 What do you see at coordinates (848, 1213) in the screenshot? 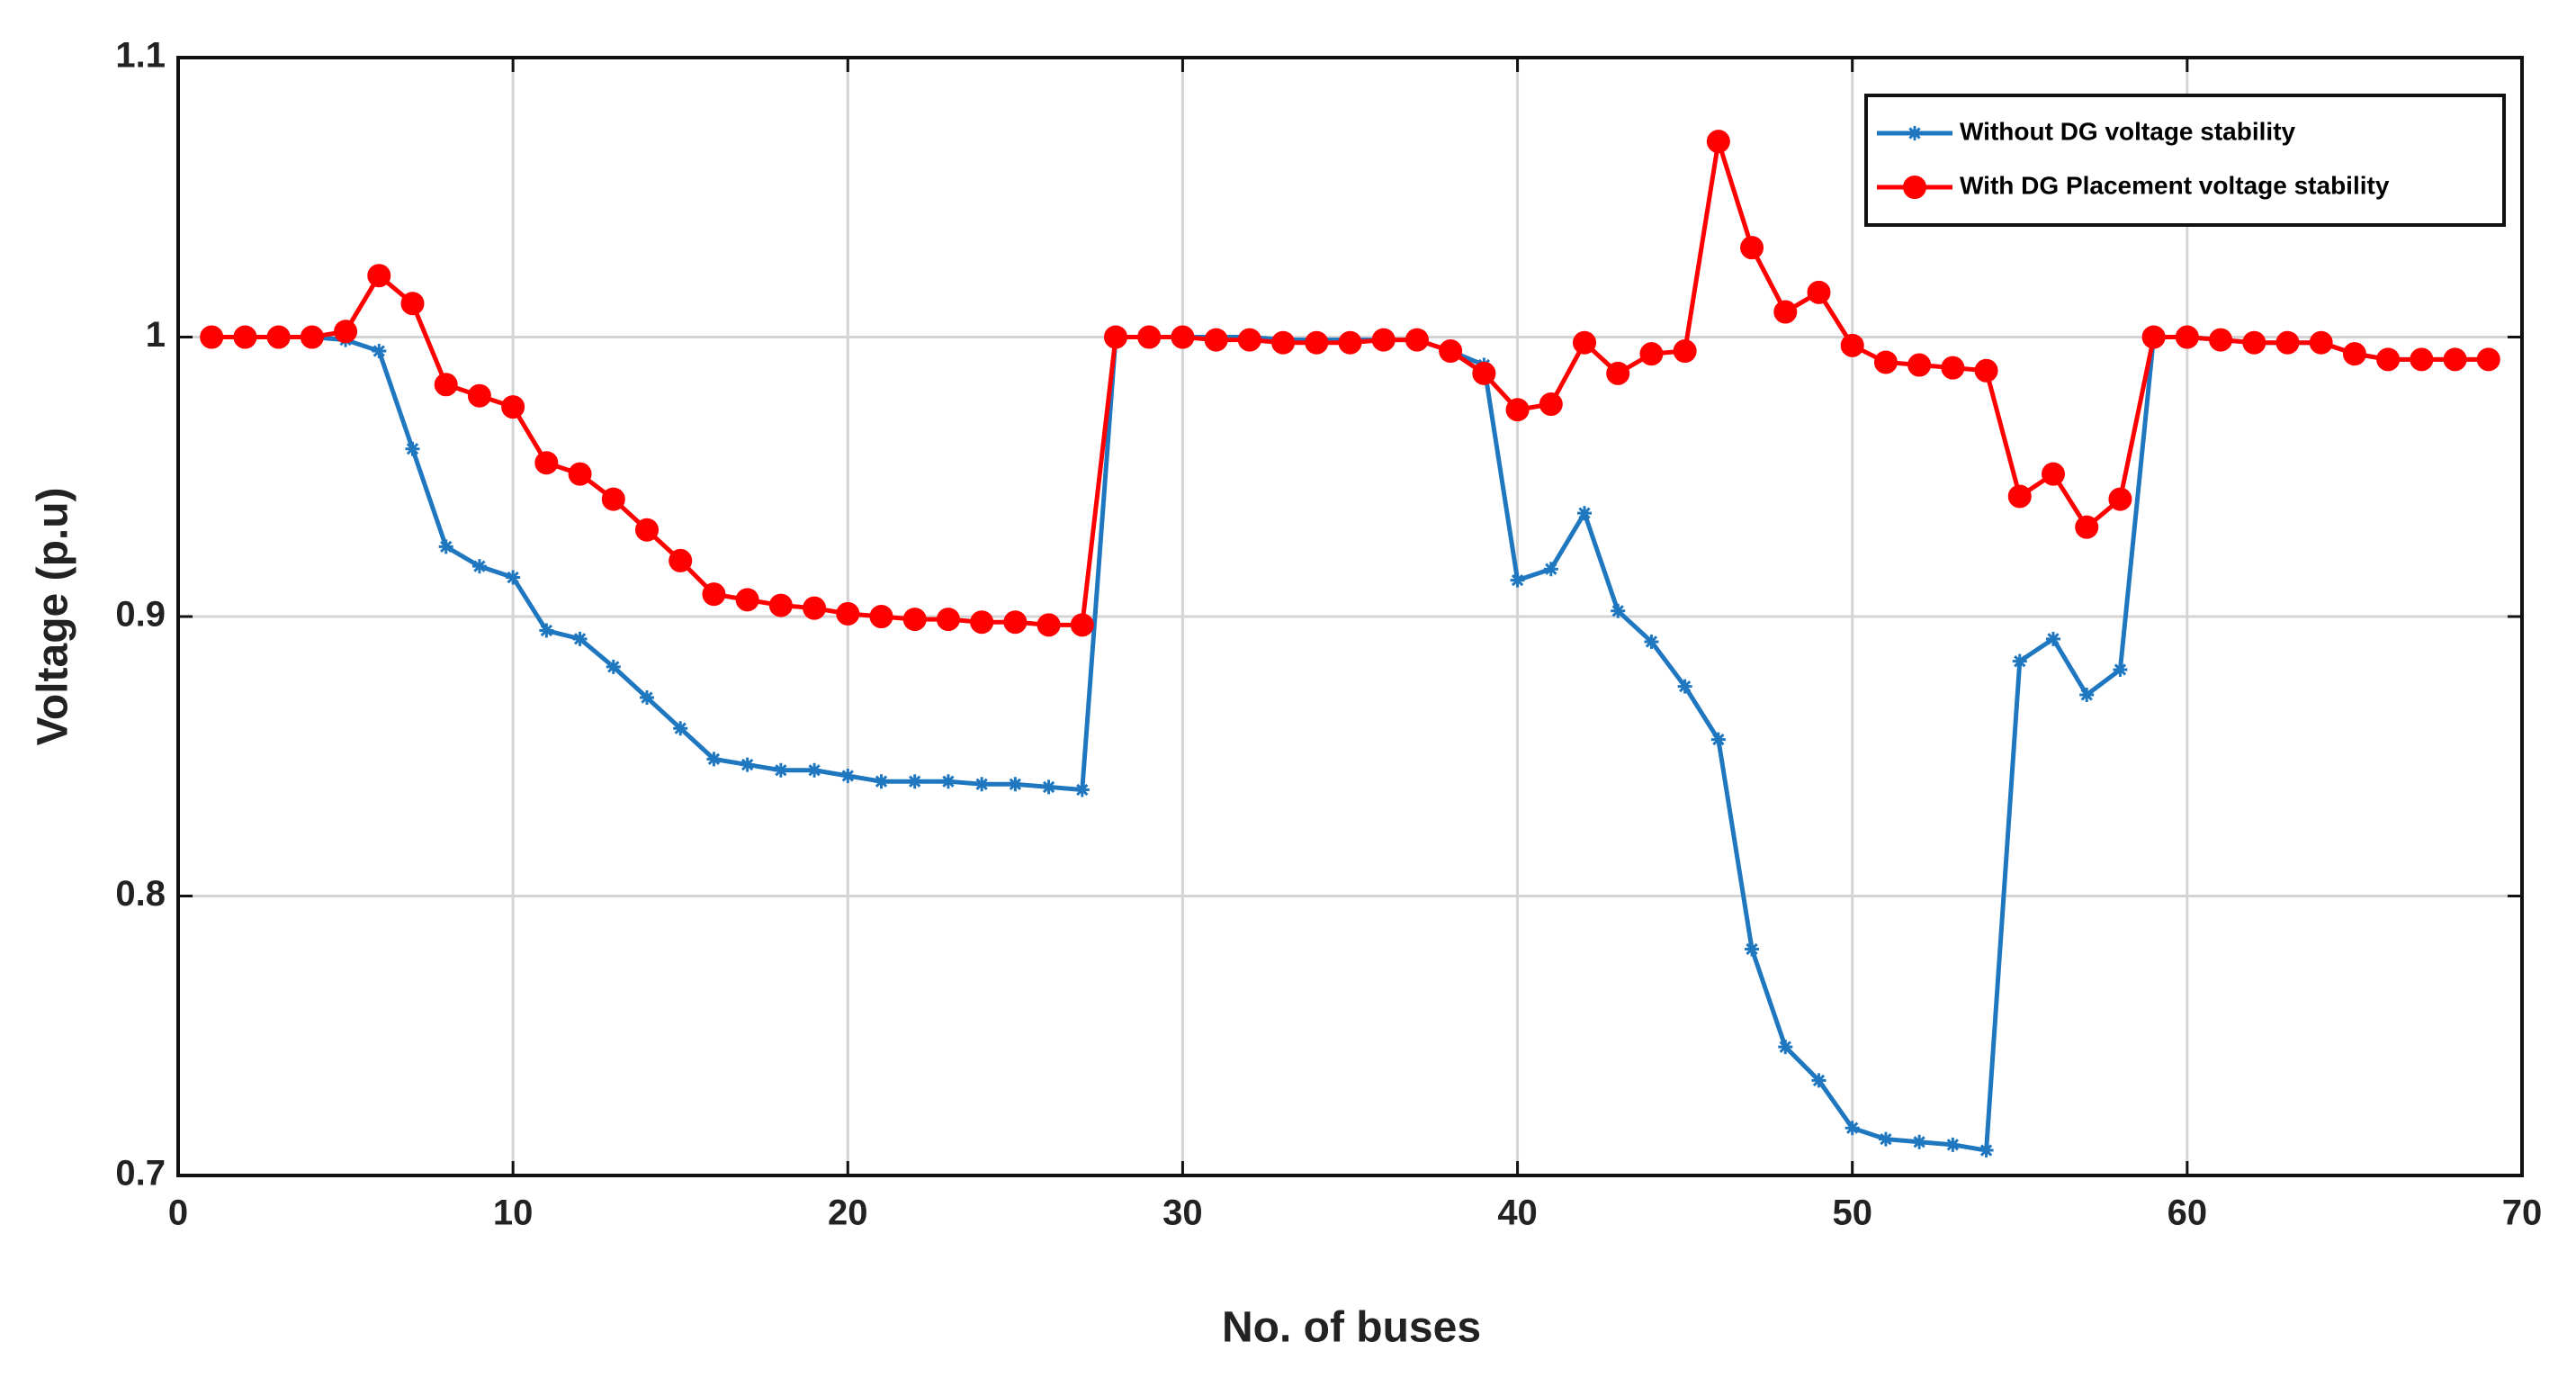
I see `x-tick-label: 20` at bounding box center [848, 1213].